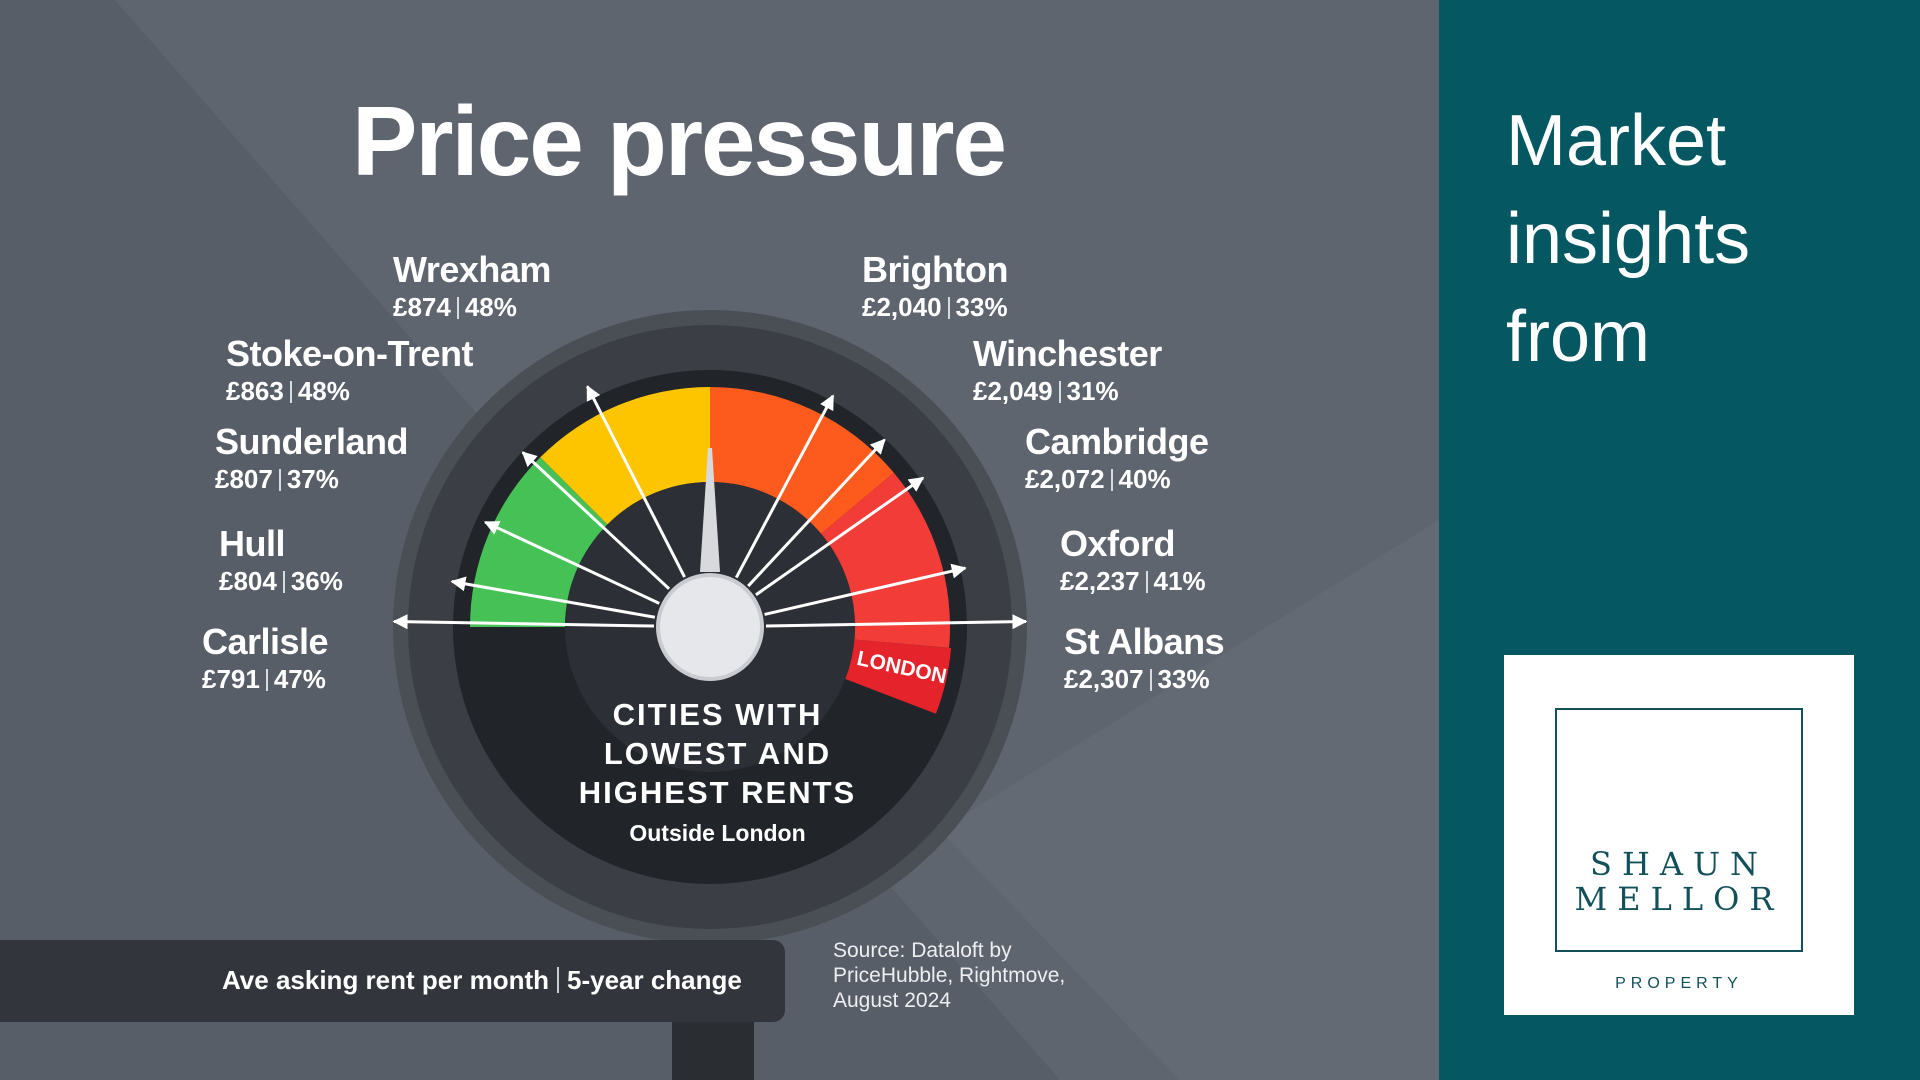 This screenshot has width=1920, height=1080. Describe the element at coordinates (1679, 830) in the screenshot. I see `logo-frame` at that location.